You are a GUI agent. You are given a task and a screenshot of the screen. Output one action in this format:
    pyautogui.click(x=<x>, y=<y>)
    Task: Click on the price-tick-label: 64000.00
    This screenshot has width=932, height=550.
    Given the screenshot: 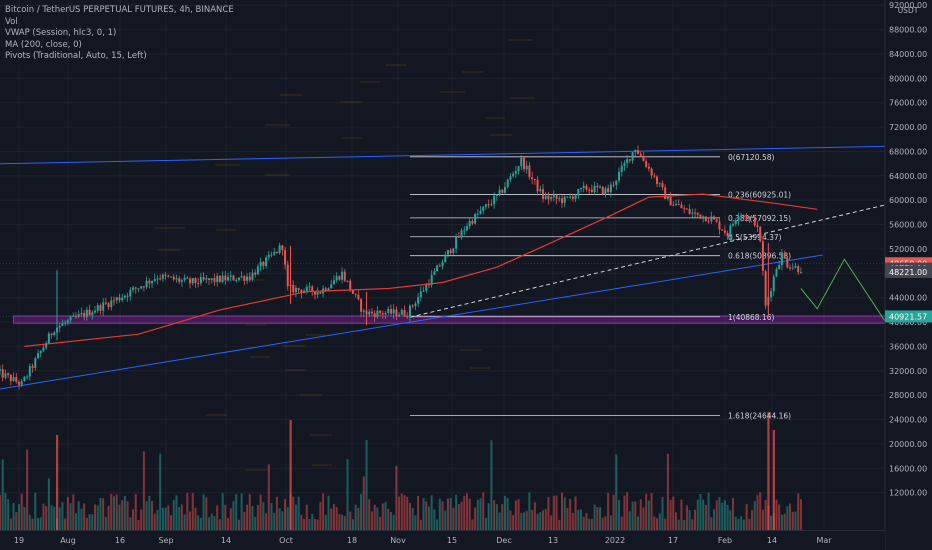 What is the action you would take?
    pyautogui.click(x=908, y=176)
    